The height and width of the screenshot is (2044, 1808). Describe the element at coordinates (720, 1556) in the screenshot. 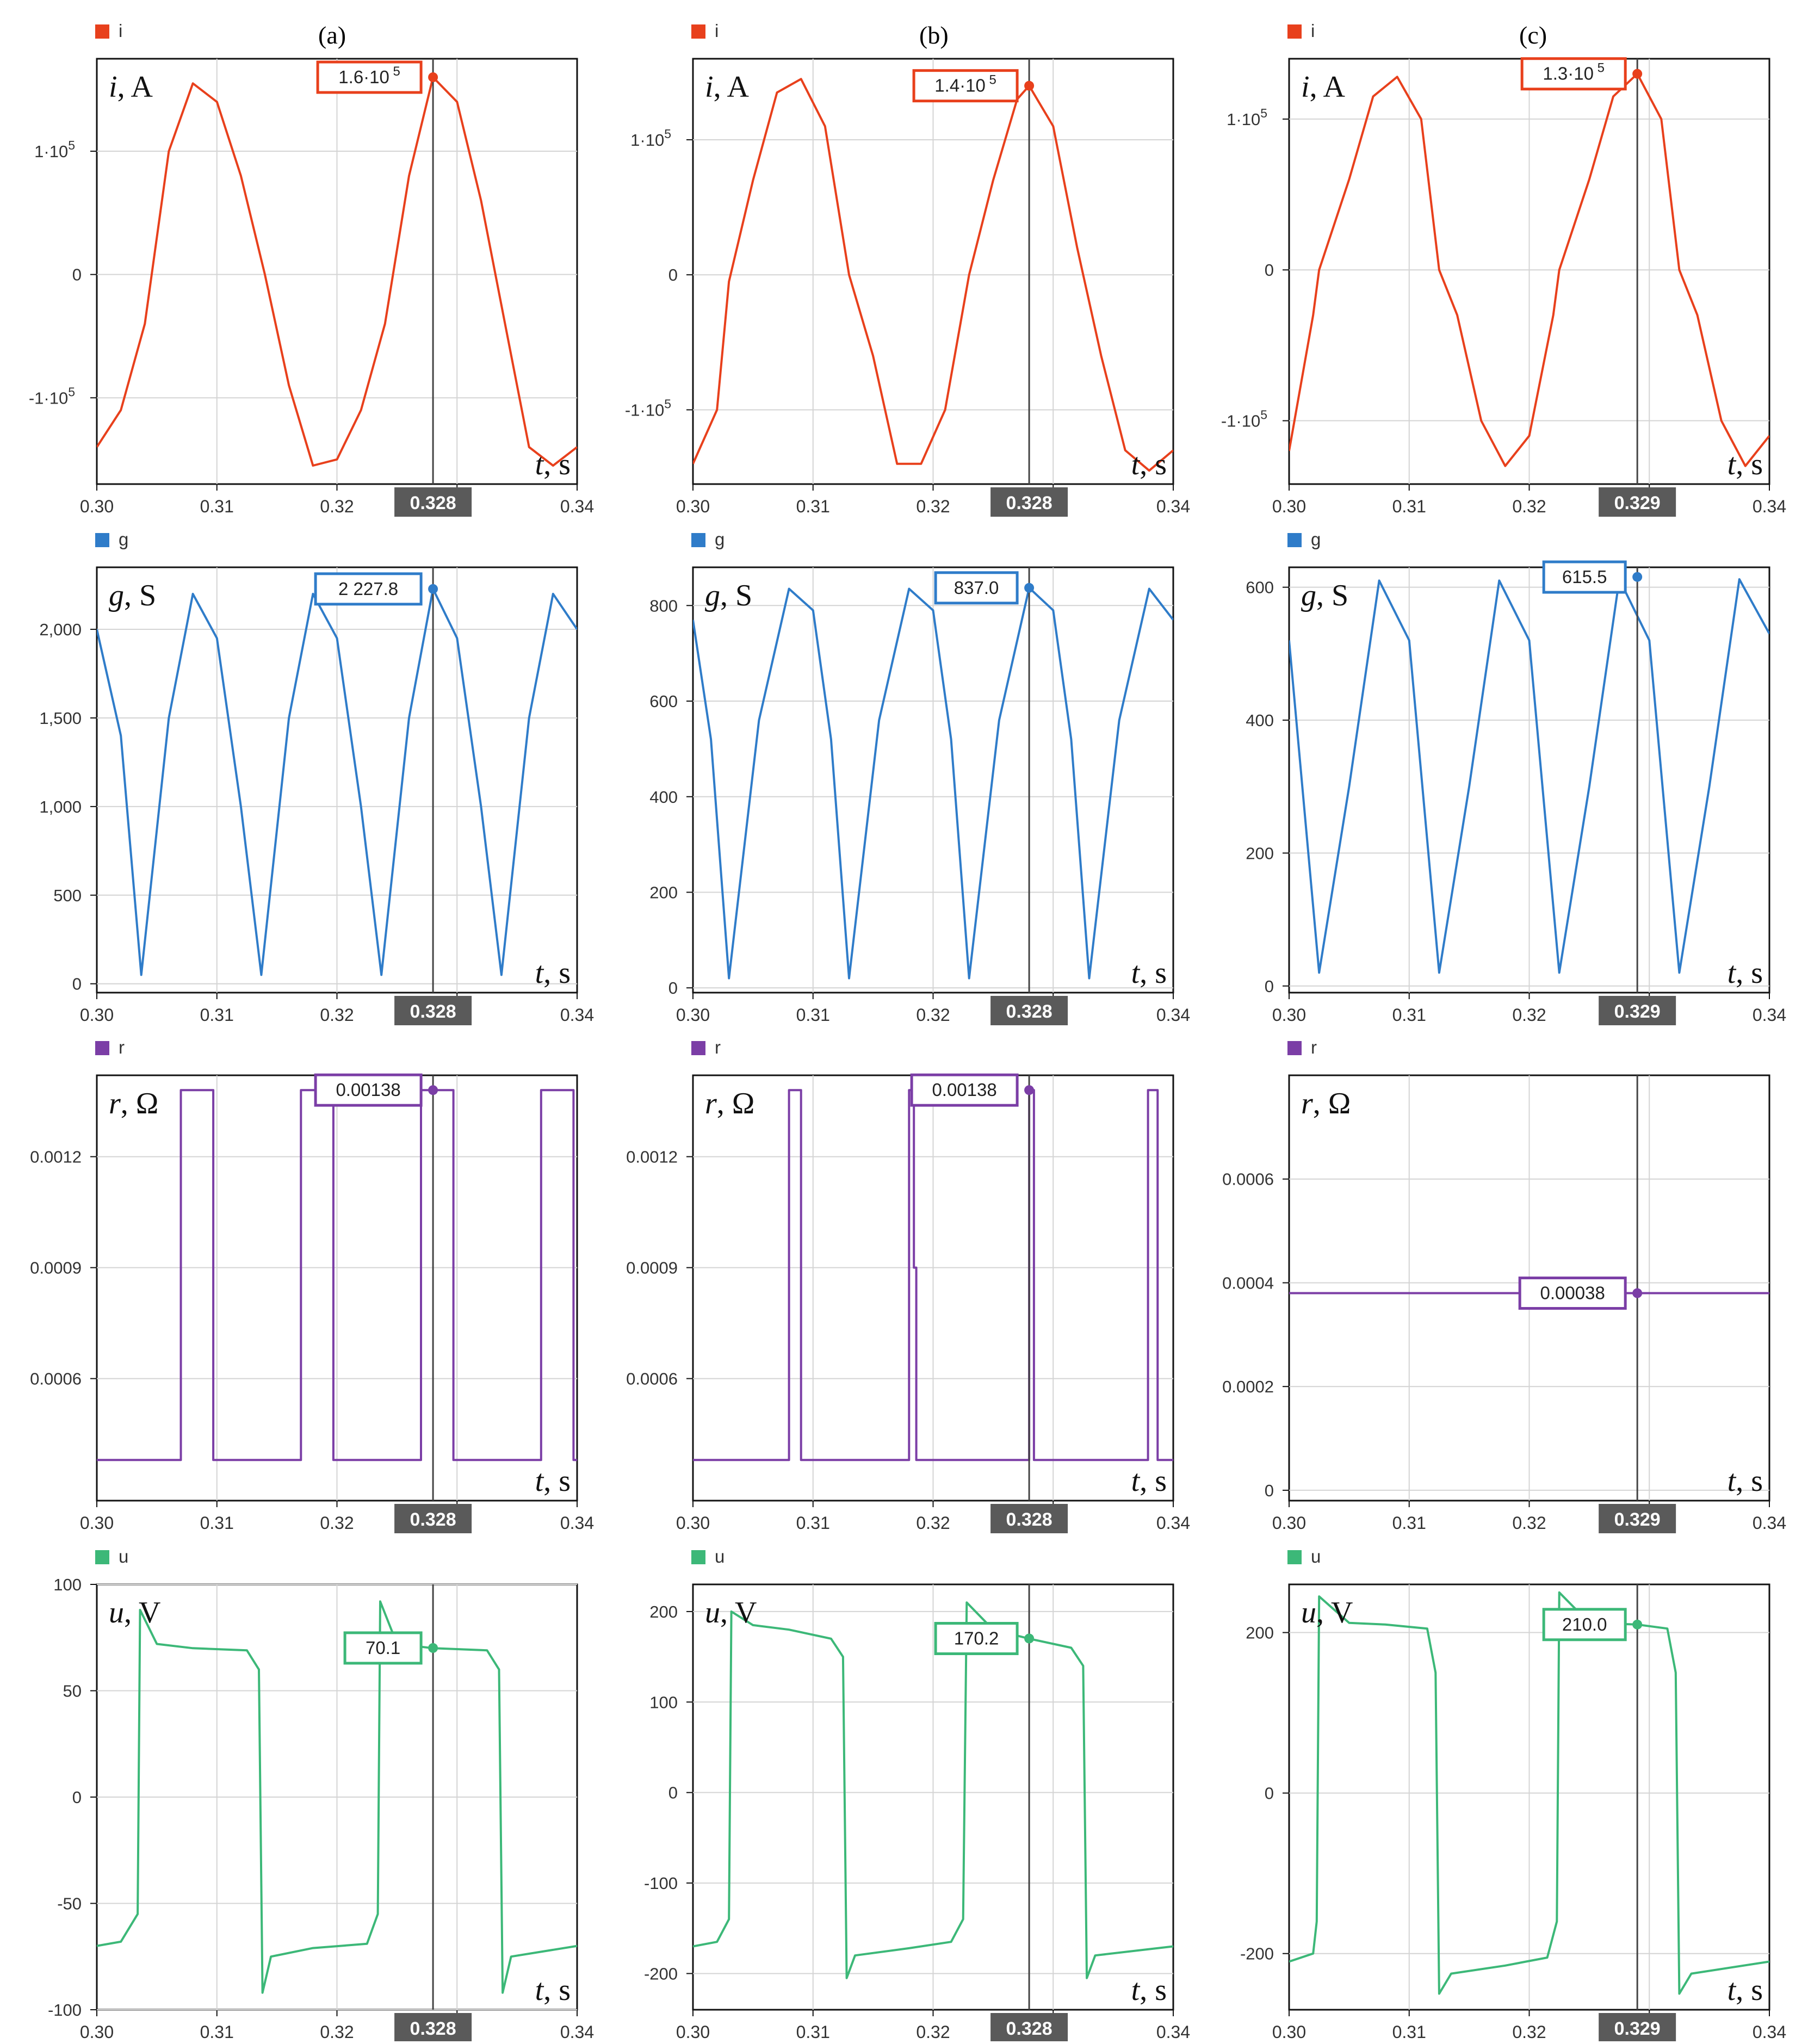

I see `legend-label: u` at that location.